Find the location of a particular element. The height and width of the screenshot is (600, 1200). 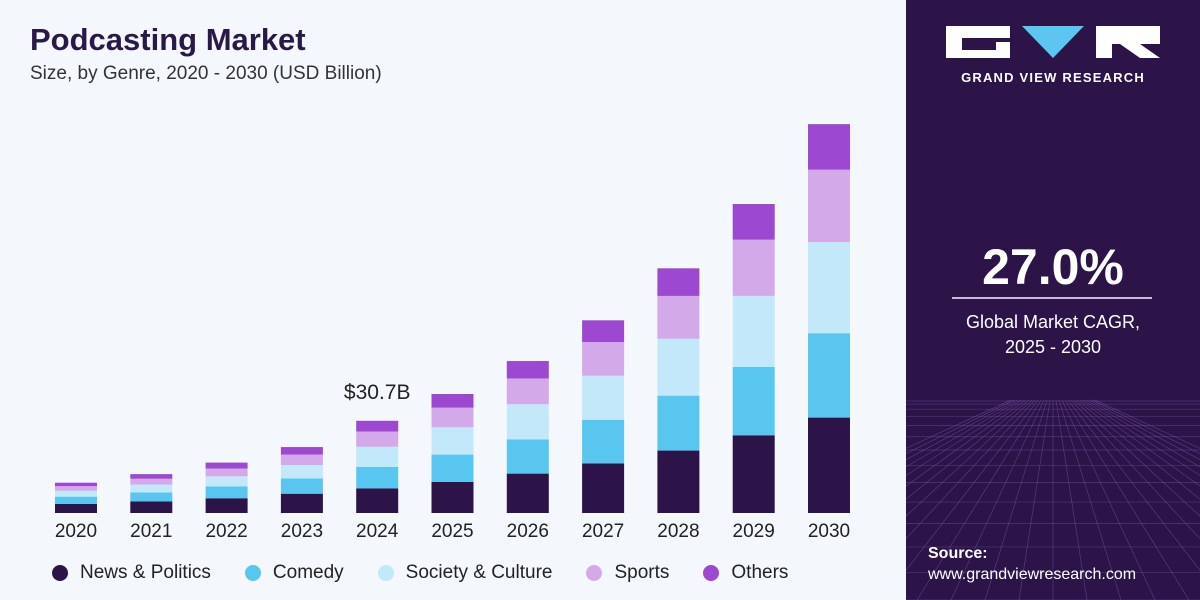

bar-2026-news-politics is located at coordinates (527, 493).